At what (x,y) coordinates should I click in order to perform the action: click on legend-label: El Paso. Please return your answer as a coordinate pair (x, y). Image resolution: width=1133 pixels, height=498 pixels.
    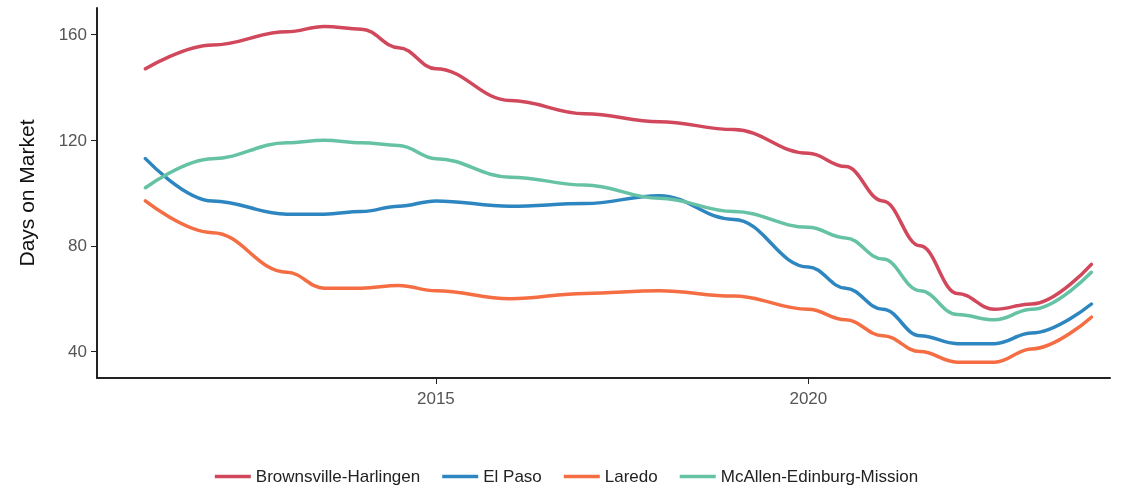
    Looking at the image, I should click on (512, 476).